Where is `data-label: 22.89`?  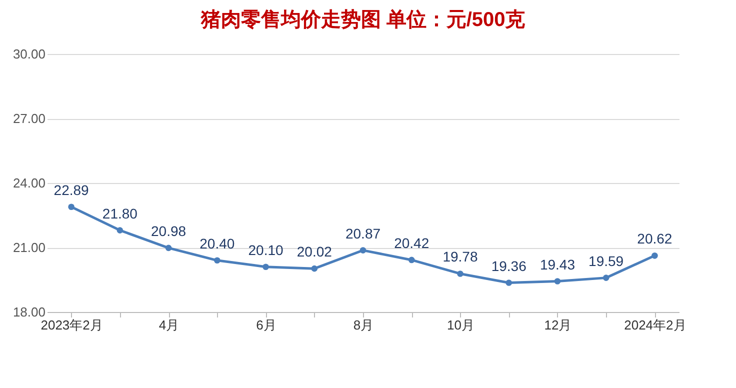
data-label: 22.89 is located at coordinates (72, 190).